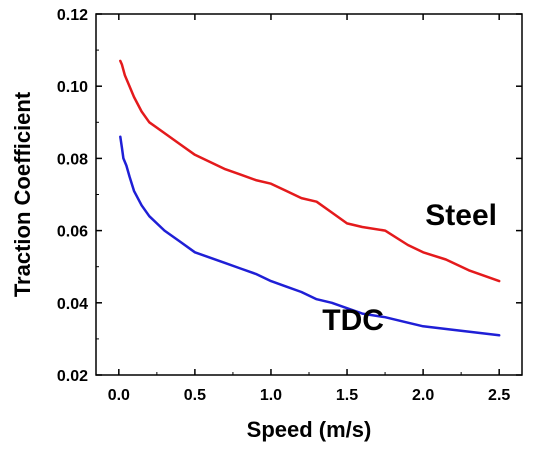 The width and height of the screenshot is (550, 451). I want to click on annotation-layer: Steel TDC, so click(409, 268).